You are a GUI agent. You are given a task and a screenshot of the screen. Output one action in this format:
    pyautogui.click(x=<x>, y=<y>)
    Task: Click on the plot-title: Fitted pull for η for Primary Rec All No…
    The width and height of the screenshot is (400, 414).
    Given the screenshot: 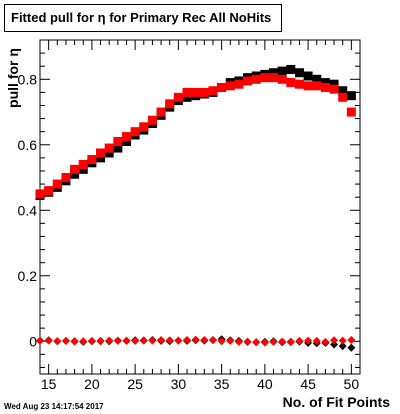 What is the action you would take?
    pyautogui.click(x=143, y=18)
    